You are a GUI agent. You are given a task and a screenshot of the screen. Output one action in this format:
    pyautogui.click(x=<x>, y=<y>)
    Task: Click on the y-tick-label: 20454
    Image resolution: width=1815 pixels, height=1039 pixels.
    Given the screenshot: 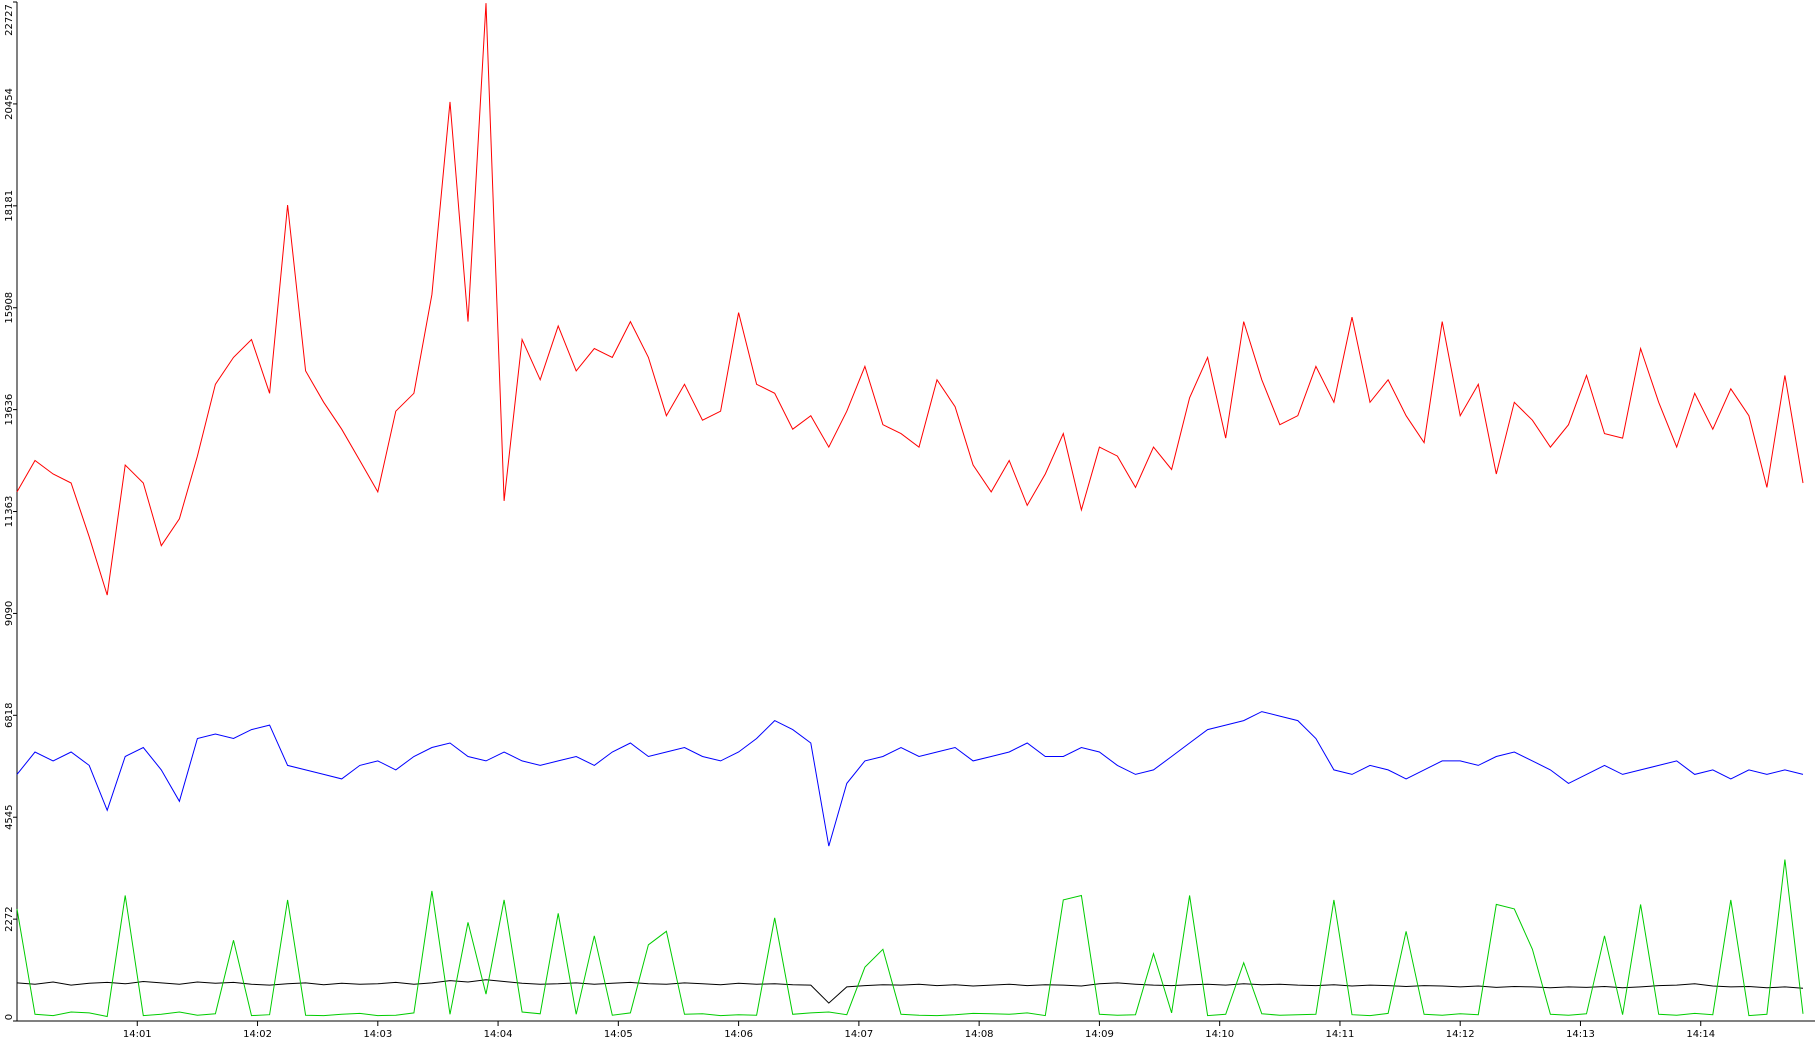 What is the action you would take?
    pyautogui.click(x=9, y=104)
    